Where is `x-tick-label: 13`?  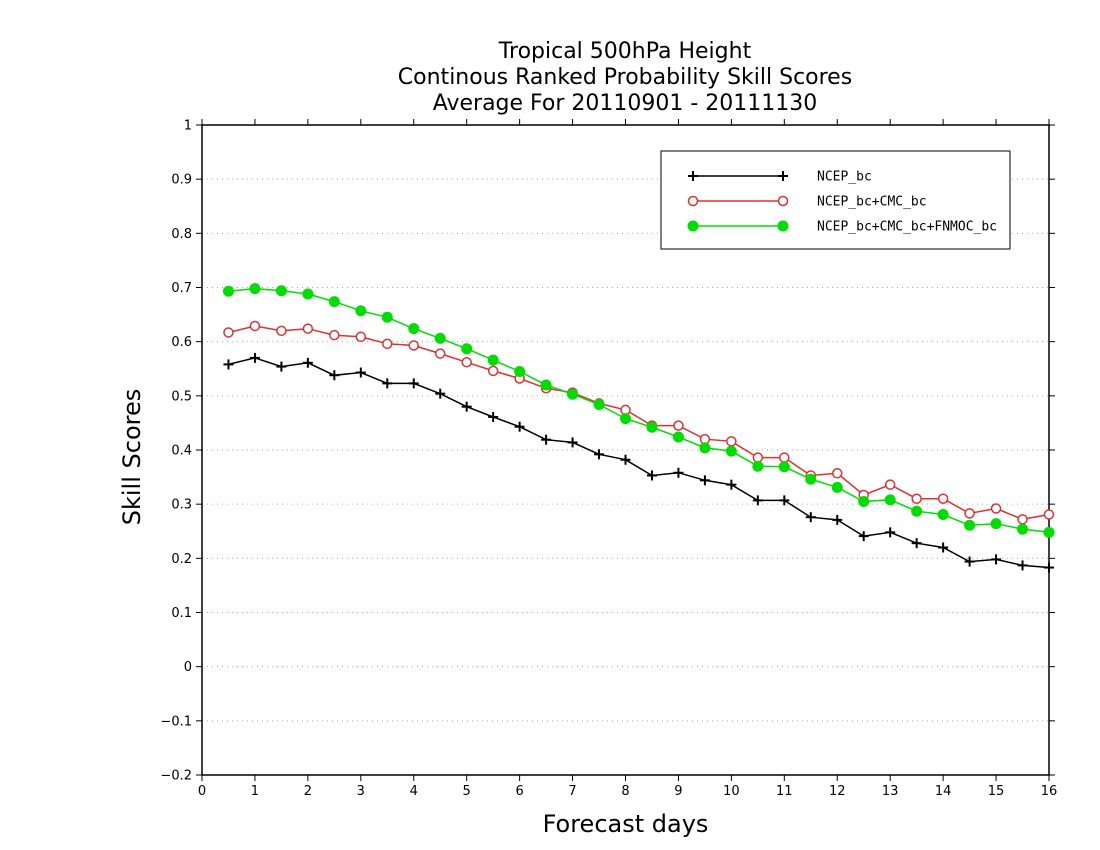 x-tick-label: 13 is located at coordinates (890, 791).